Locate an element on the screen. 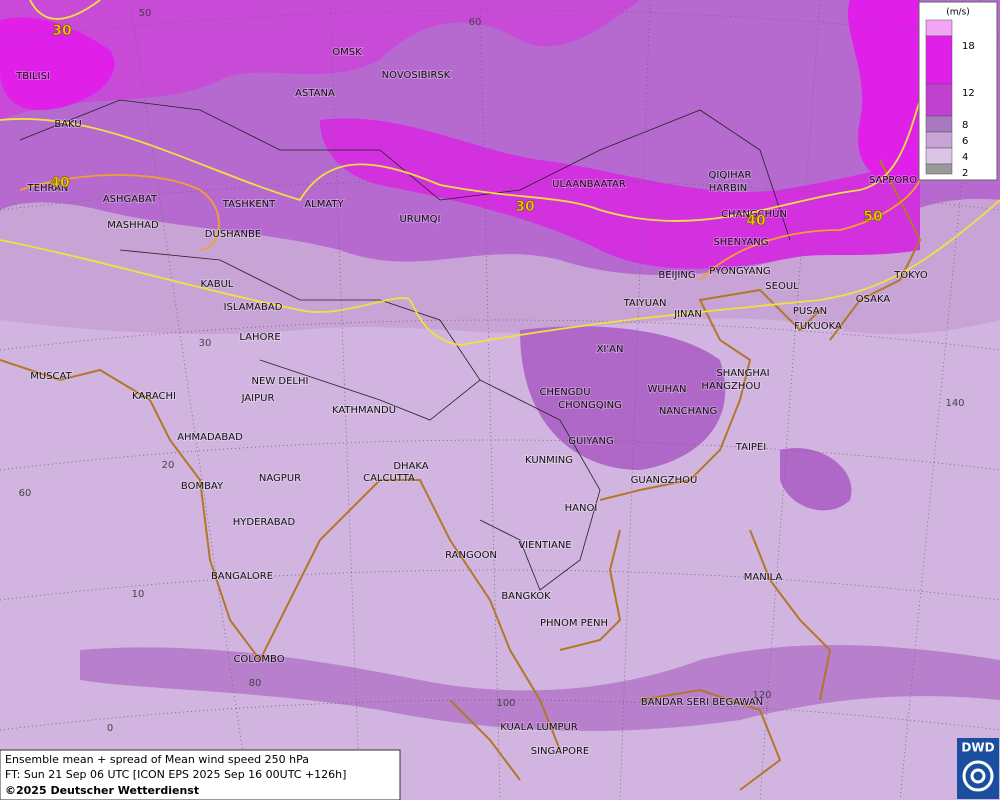 The height and width of the screenshot is (800, 1000). city-label: VIENTIANE is located at coordinates (544, 545).